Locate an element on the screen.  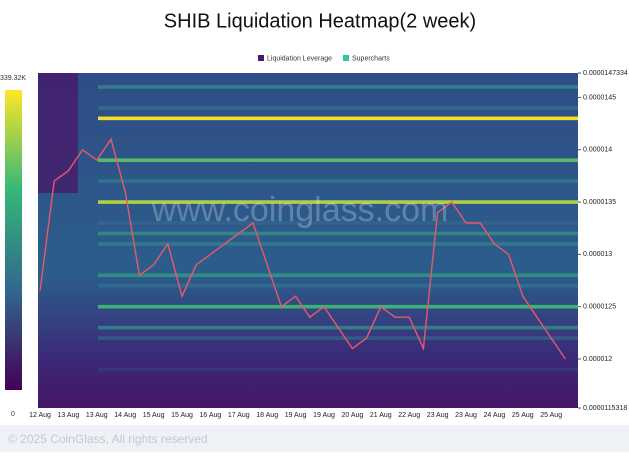
y-tick-label: 0.0000145 is located at coordinates (599, 97).